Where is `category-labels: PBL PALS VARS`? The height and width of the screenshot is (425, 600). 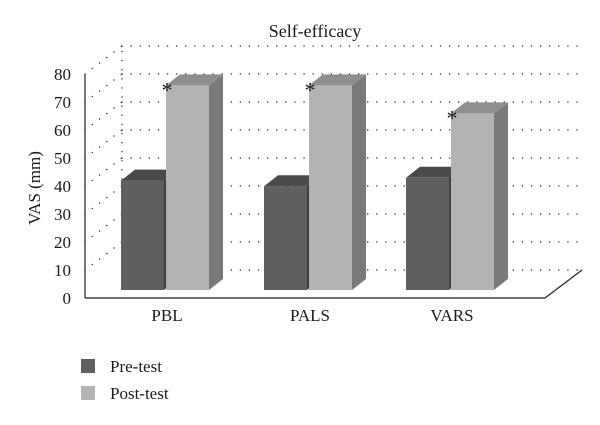 category-labels: PBL PALS VARS is located at coordinates (312, 315).